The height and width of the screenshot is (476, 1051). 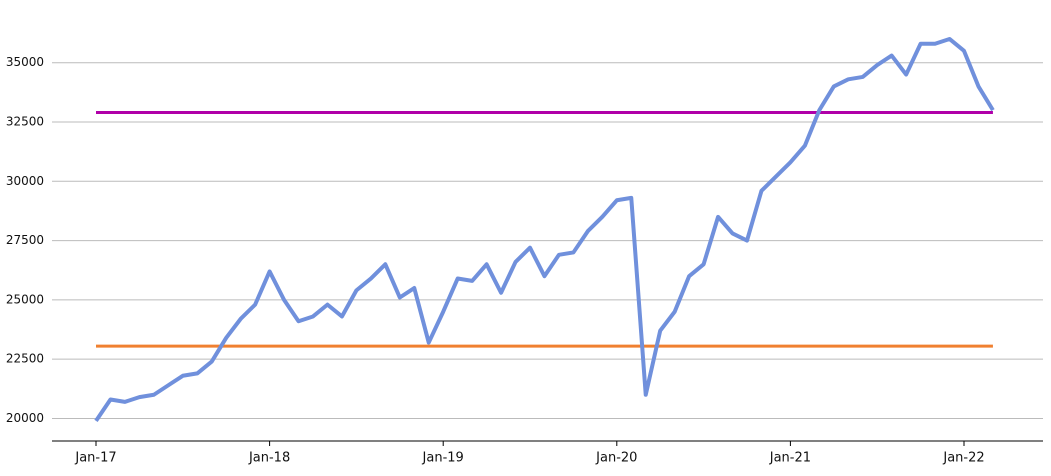 I want to click on y-tick-label: 22500, so click(x=25, y=359).